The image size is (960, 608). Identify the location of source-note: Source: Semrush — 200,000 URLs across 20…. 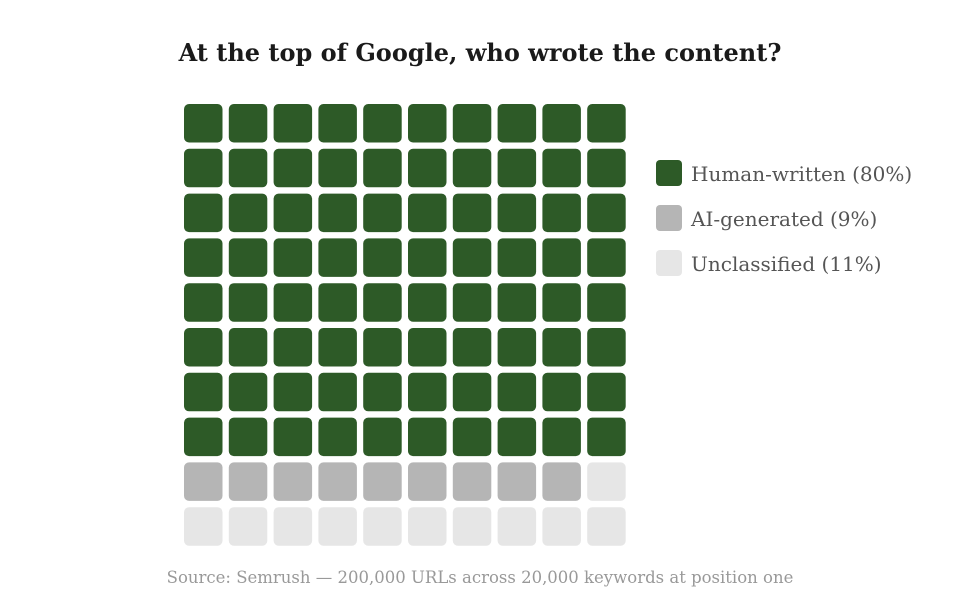
(480, 577).